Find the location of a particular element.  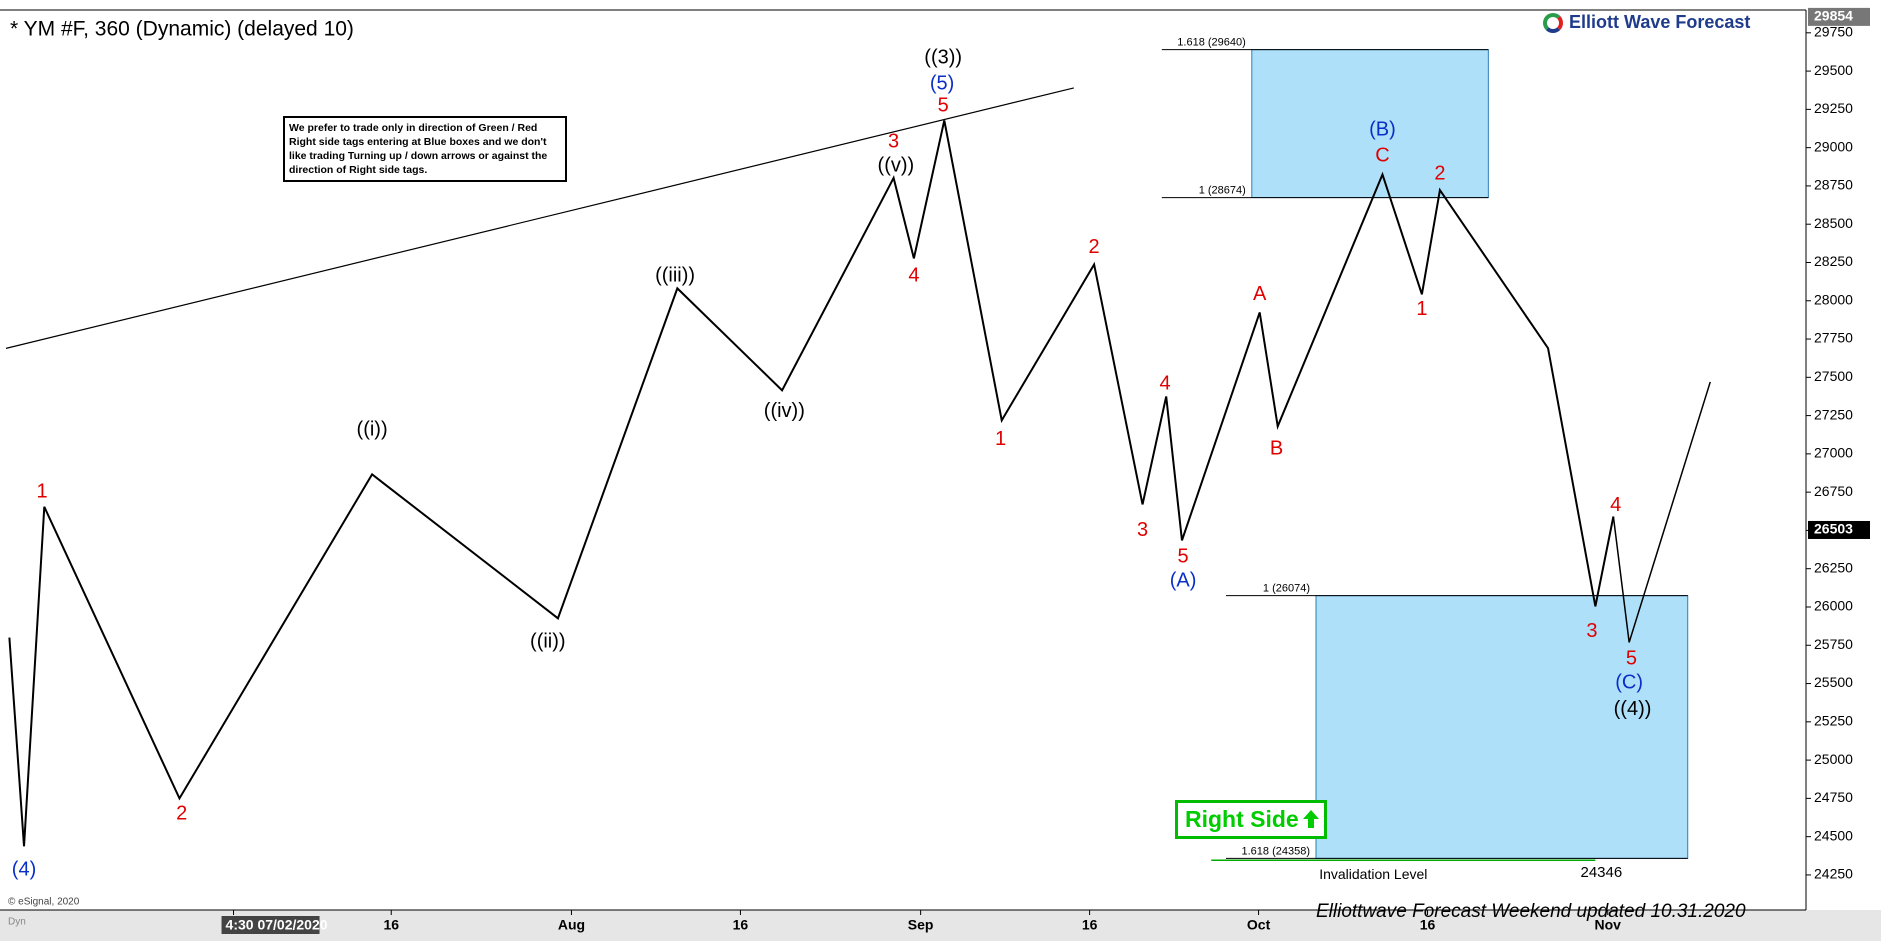

y-tick-label: 26750 is located at coordinates (1833, 491).